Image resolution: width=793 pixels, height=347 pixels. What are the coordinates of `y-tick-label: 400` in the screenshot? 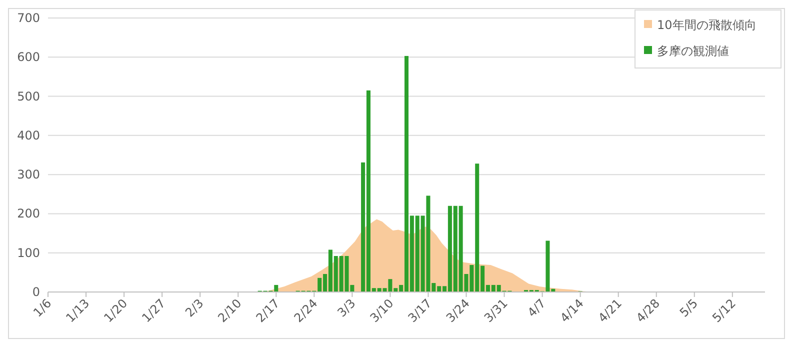 It's located at (28, 135).